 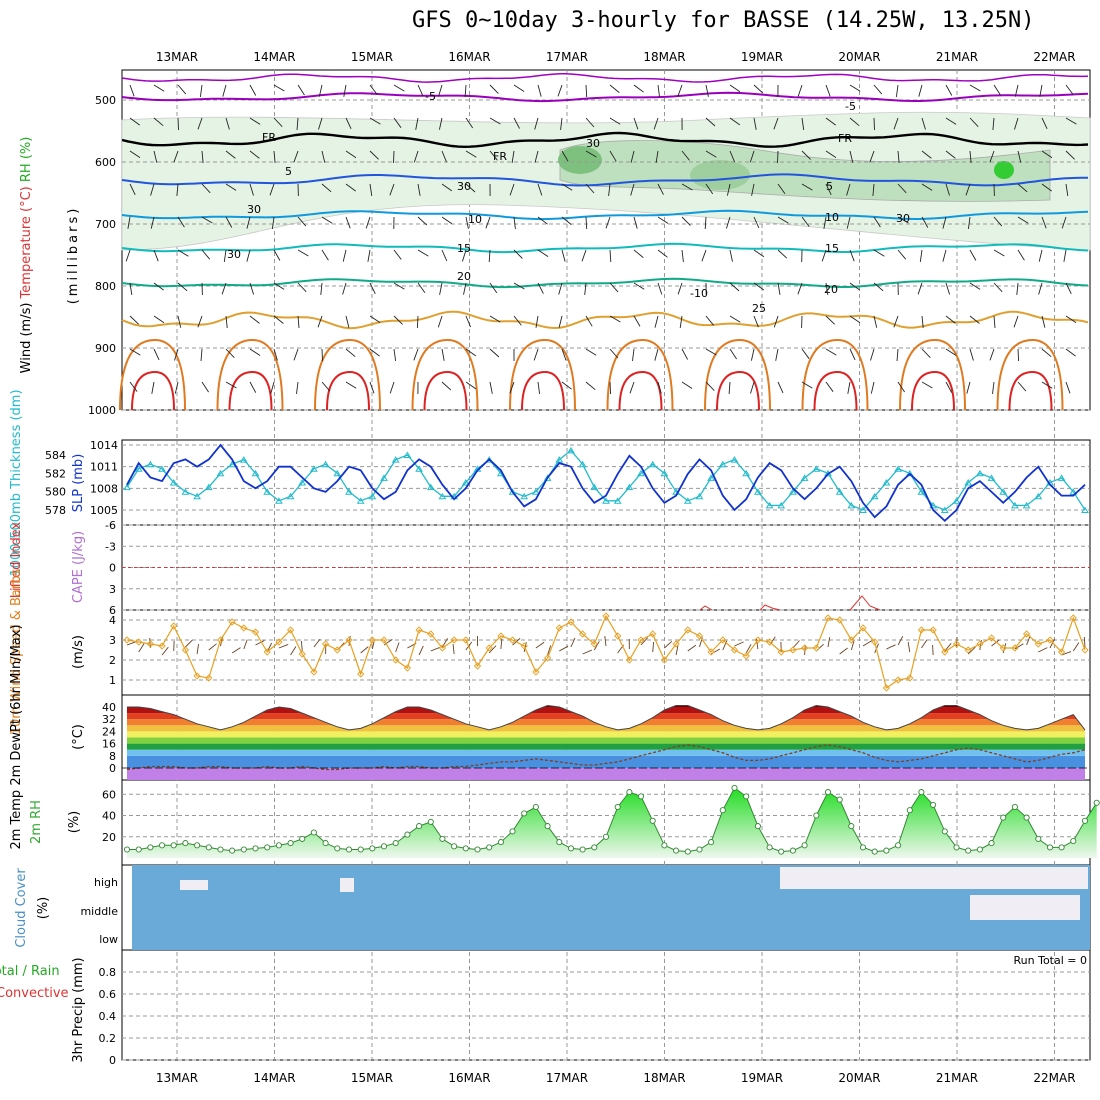 I want to click on date-label-top: 18MAR, so click(x=664, y=57).